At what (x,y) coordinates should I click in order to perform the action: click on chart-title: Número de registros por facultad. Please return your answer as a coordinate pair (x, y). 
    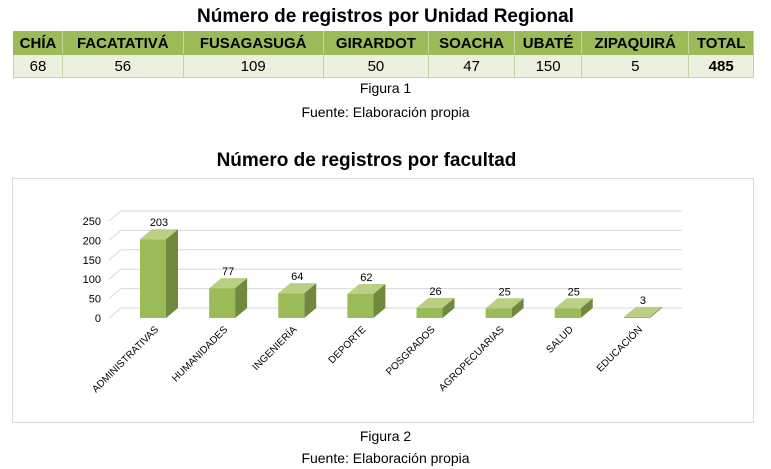
    Looking at the image, I should click on (366, 160).